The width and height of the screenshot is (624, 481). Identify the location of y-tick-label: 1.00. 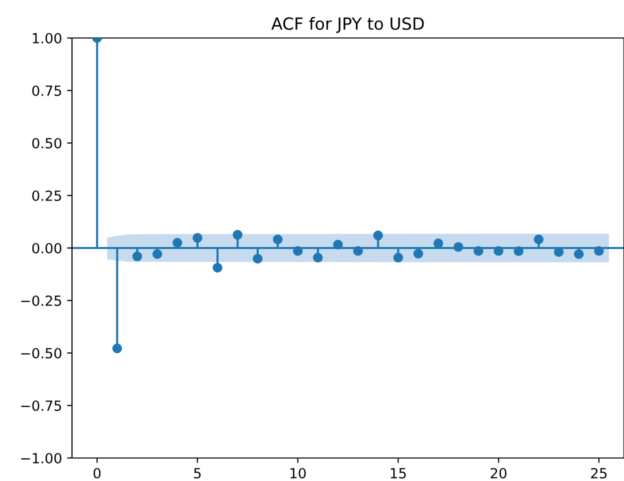
(47, 38).